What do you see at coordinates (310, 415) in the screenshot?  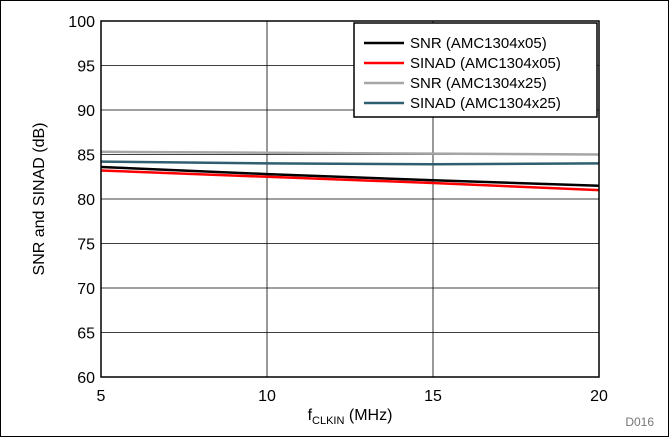 I see `x-axis-title-main: f` at bounding box center [310, 415].